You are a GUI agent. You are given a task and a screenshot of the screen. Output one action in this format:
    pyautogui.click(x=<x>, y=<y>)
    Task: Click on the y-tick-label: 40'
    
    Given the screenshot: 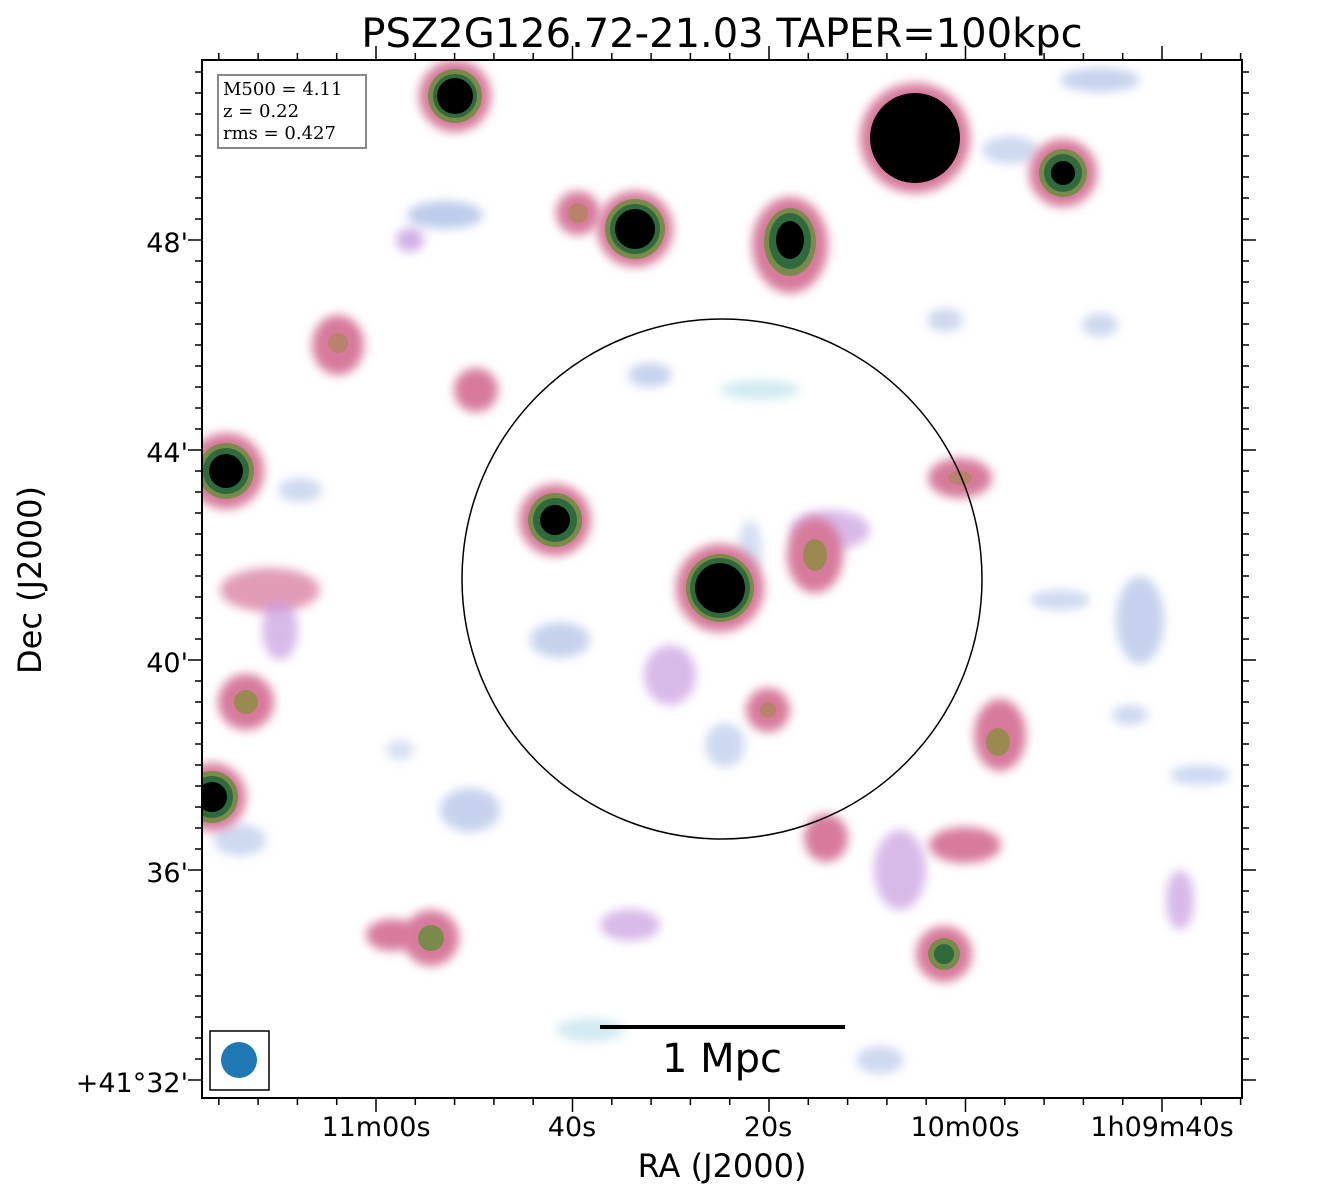 What is the action you would take?
    pyautogui.click(x=167, y=663)
    